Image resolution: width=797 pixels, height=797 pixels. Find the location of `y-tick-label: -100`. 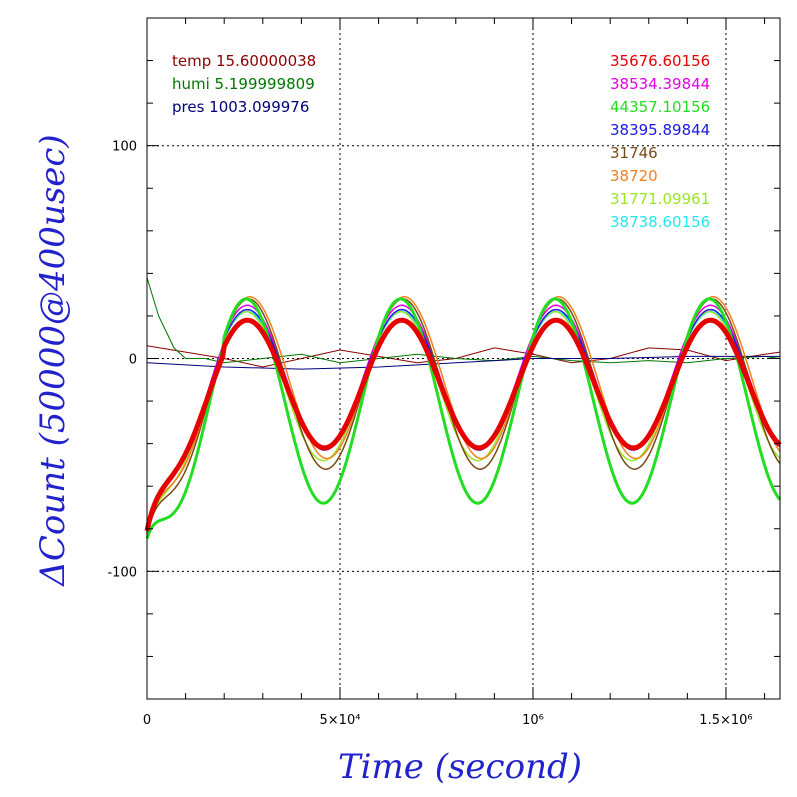

y-tick-label: -100 is located at coordinates (122, 572).